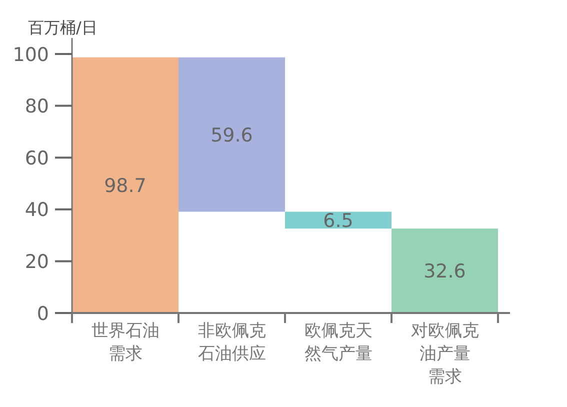 The image size is (567, 407). I want to click on y-tick-label: 0, so click(42, 313).